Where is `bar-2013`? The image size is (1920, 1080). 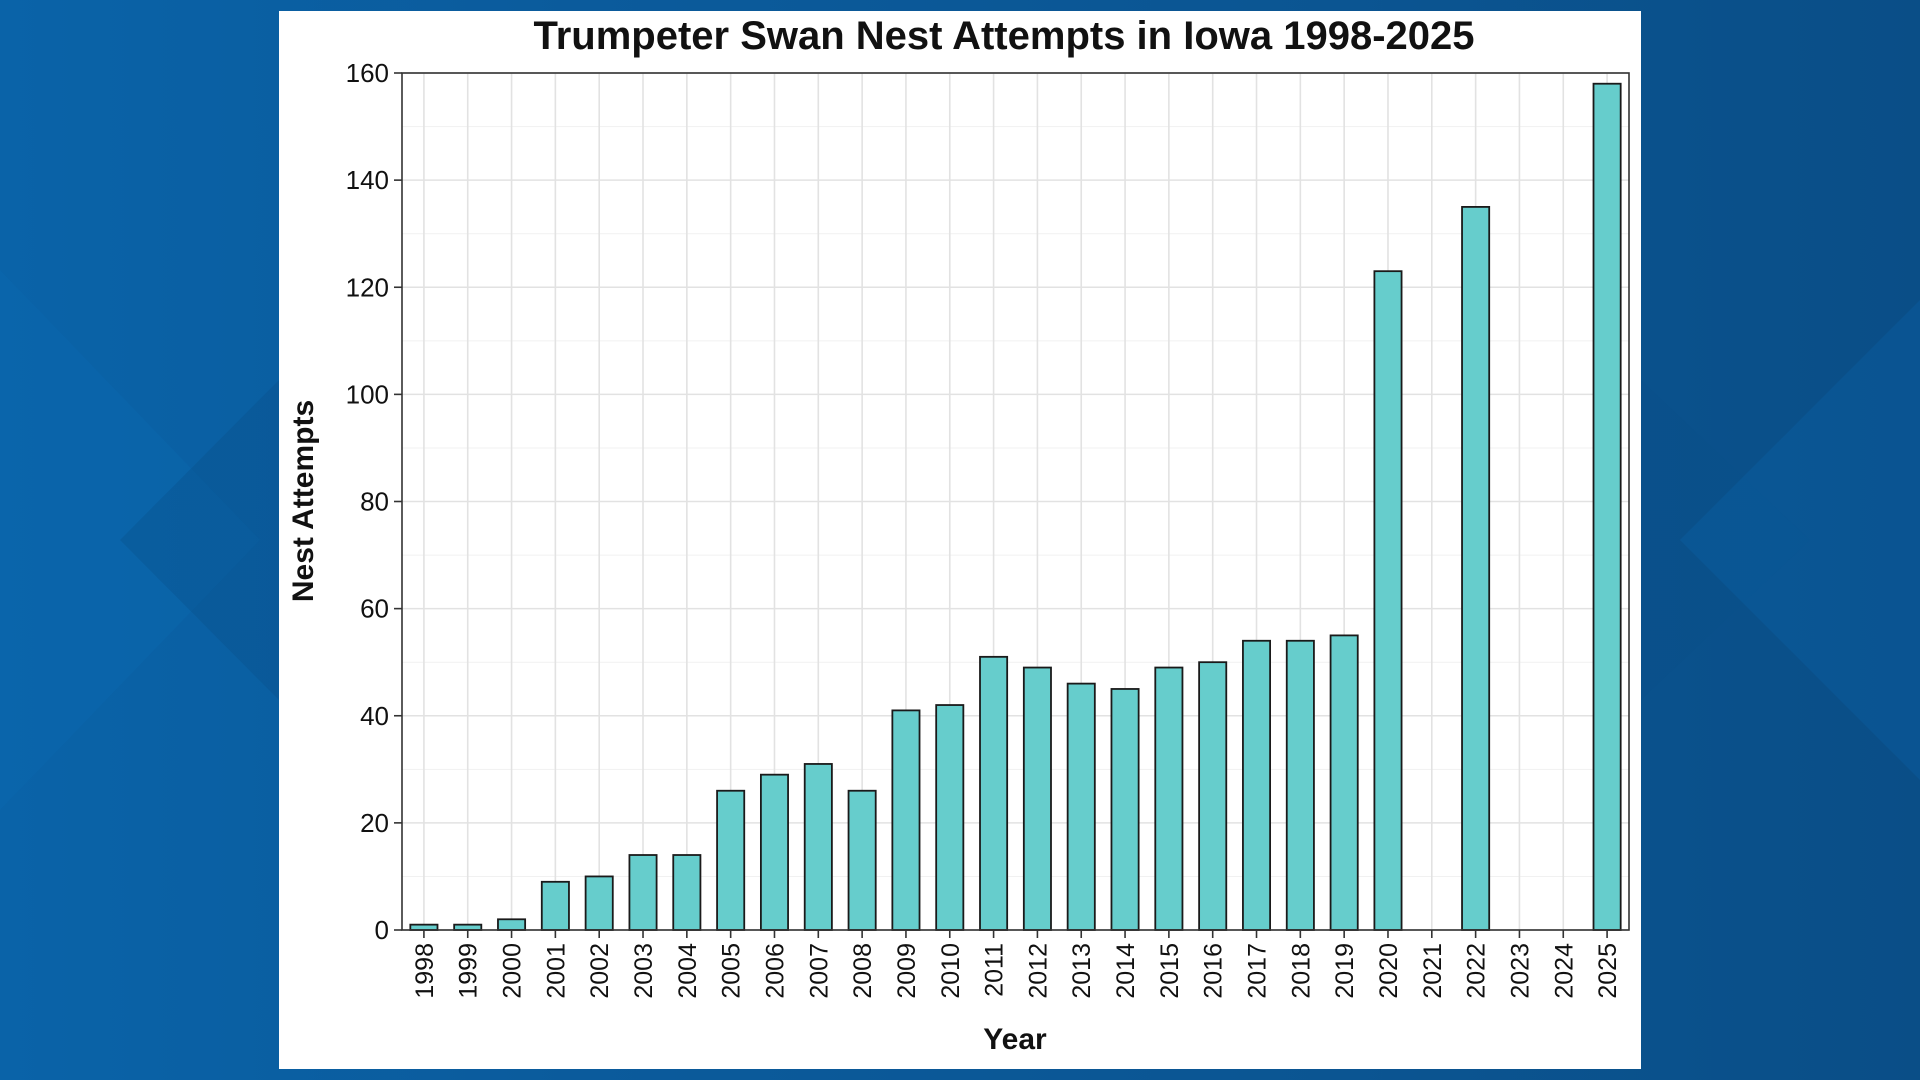
bar-2013 is located at coordinates (1081, 806).